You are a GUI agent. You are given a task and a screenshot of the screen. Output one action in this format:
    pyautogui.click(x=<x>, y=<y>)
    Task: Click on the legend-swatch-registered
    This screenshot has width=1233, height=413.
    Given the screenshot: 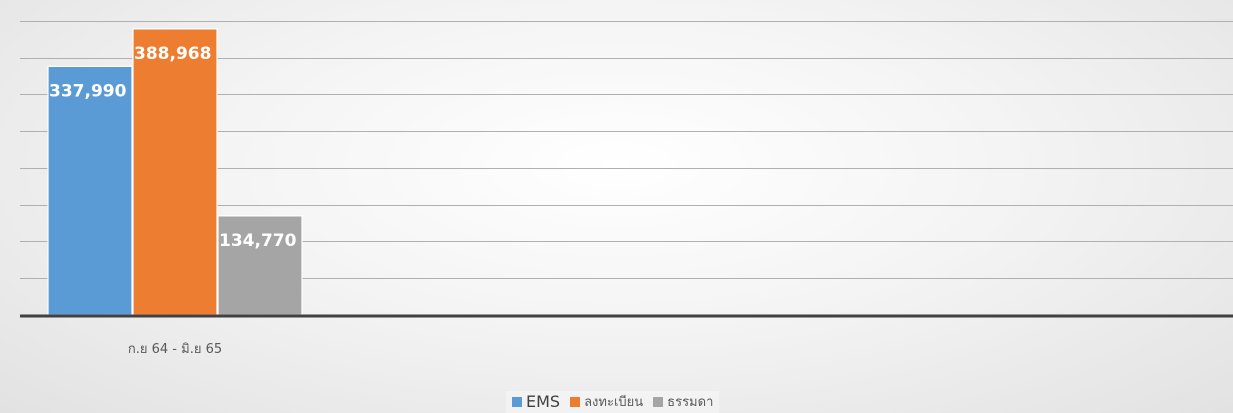 What is the action you would take?
    pyautogui.click(x=575, y=402)
    